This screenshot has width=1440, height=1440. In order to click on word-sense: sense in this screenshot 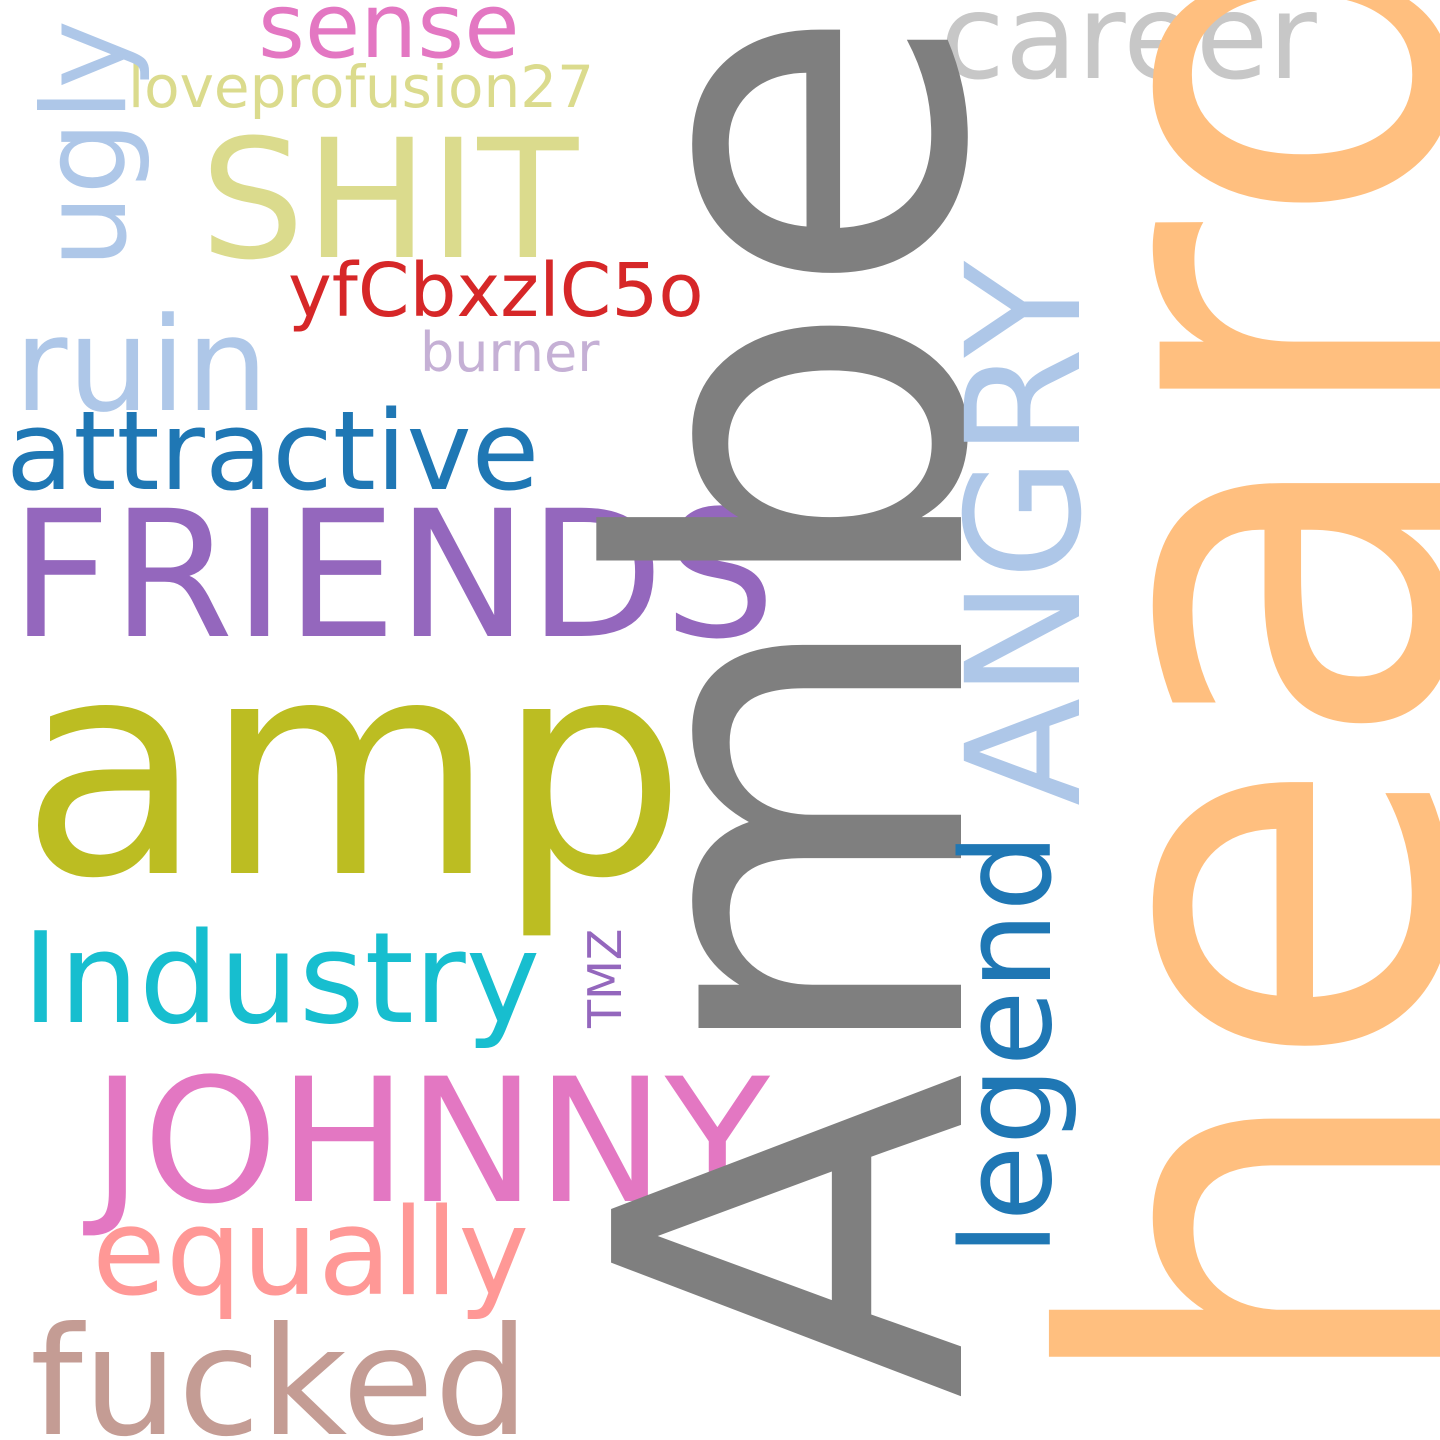, I will do `click(389, 39)`.